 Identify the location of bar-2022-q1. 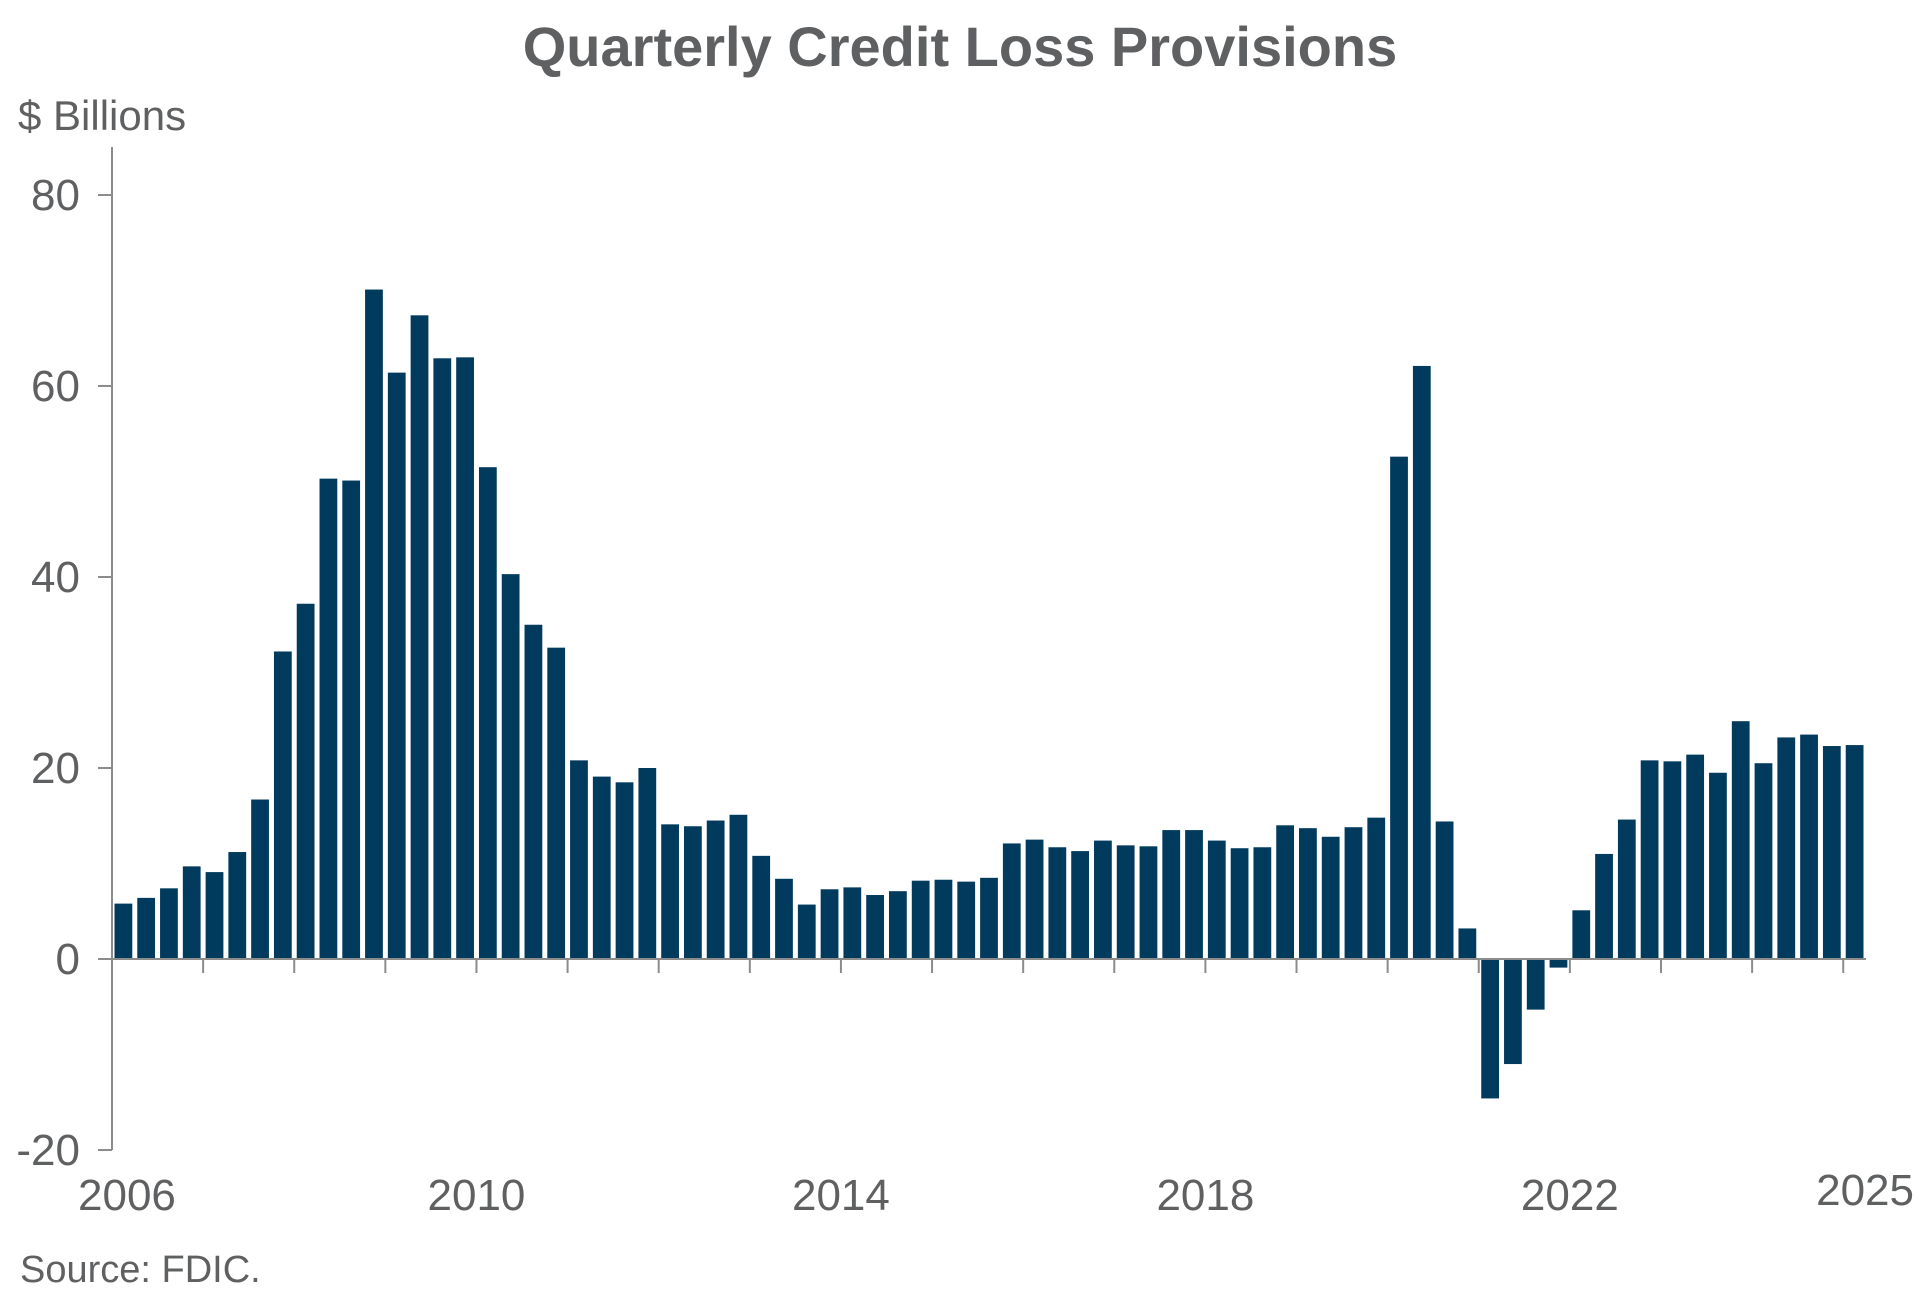
(1581, 934).